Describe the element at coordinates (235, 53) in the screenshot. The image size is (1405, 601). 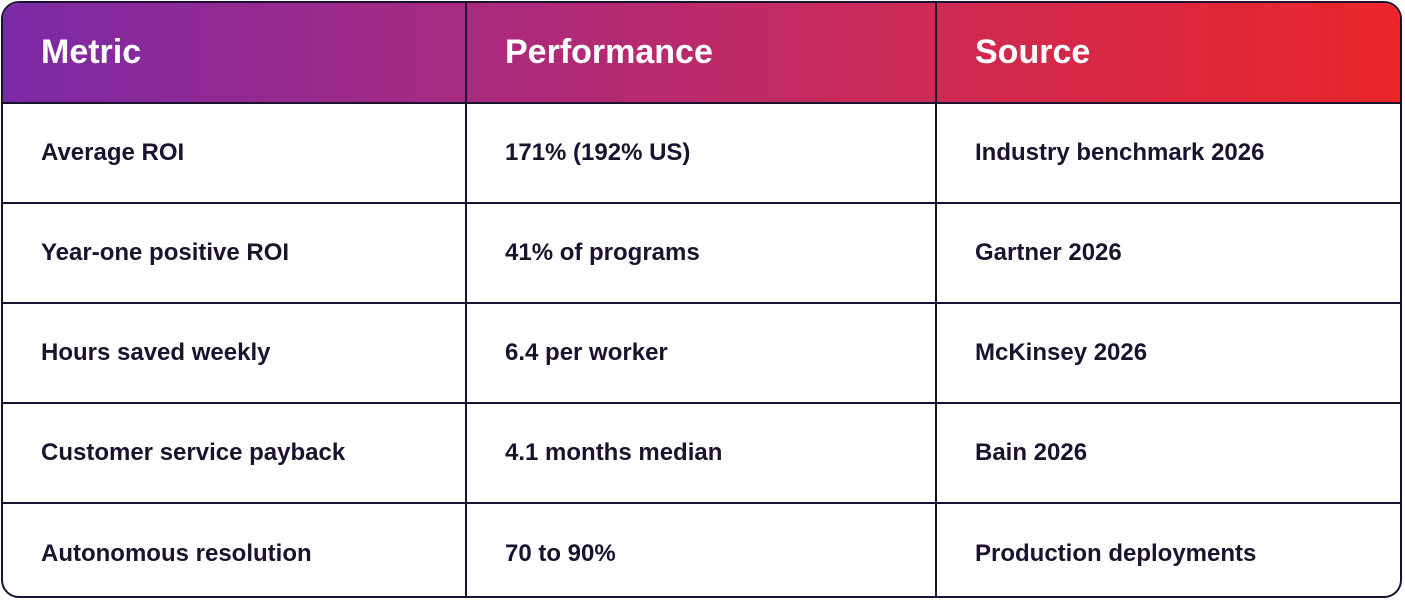
I see `header-metric: Metric` at that location.